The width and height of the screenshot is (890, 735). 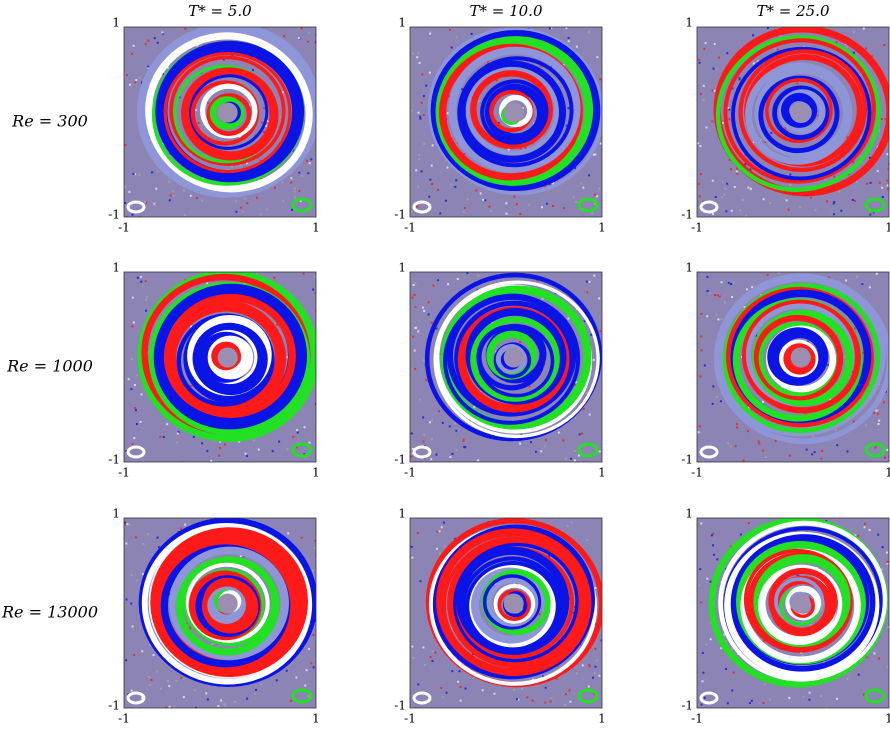 I want to click on y-tick-label: 1, so click(x=402, y=268).